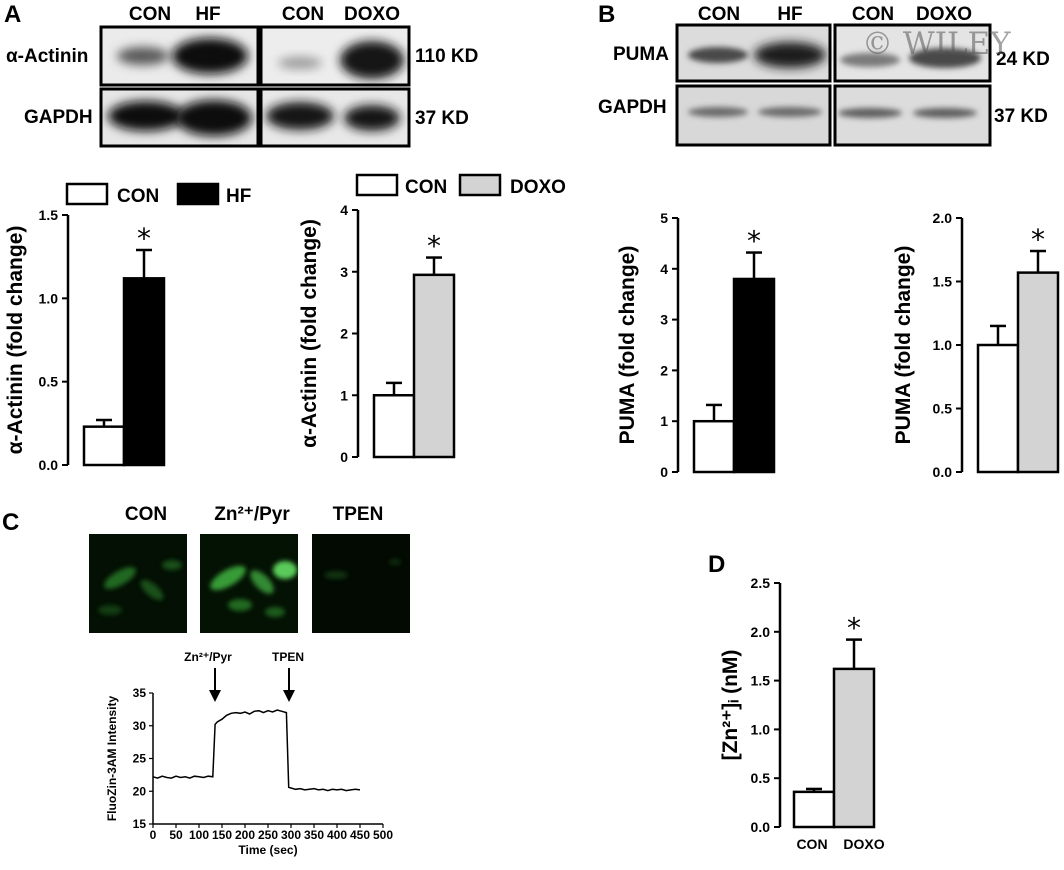 The height and width of the screenshot is (870, 1064). I want to click on intensity-trace, so click(256, 750).